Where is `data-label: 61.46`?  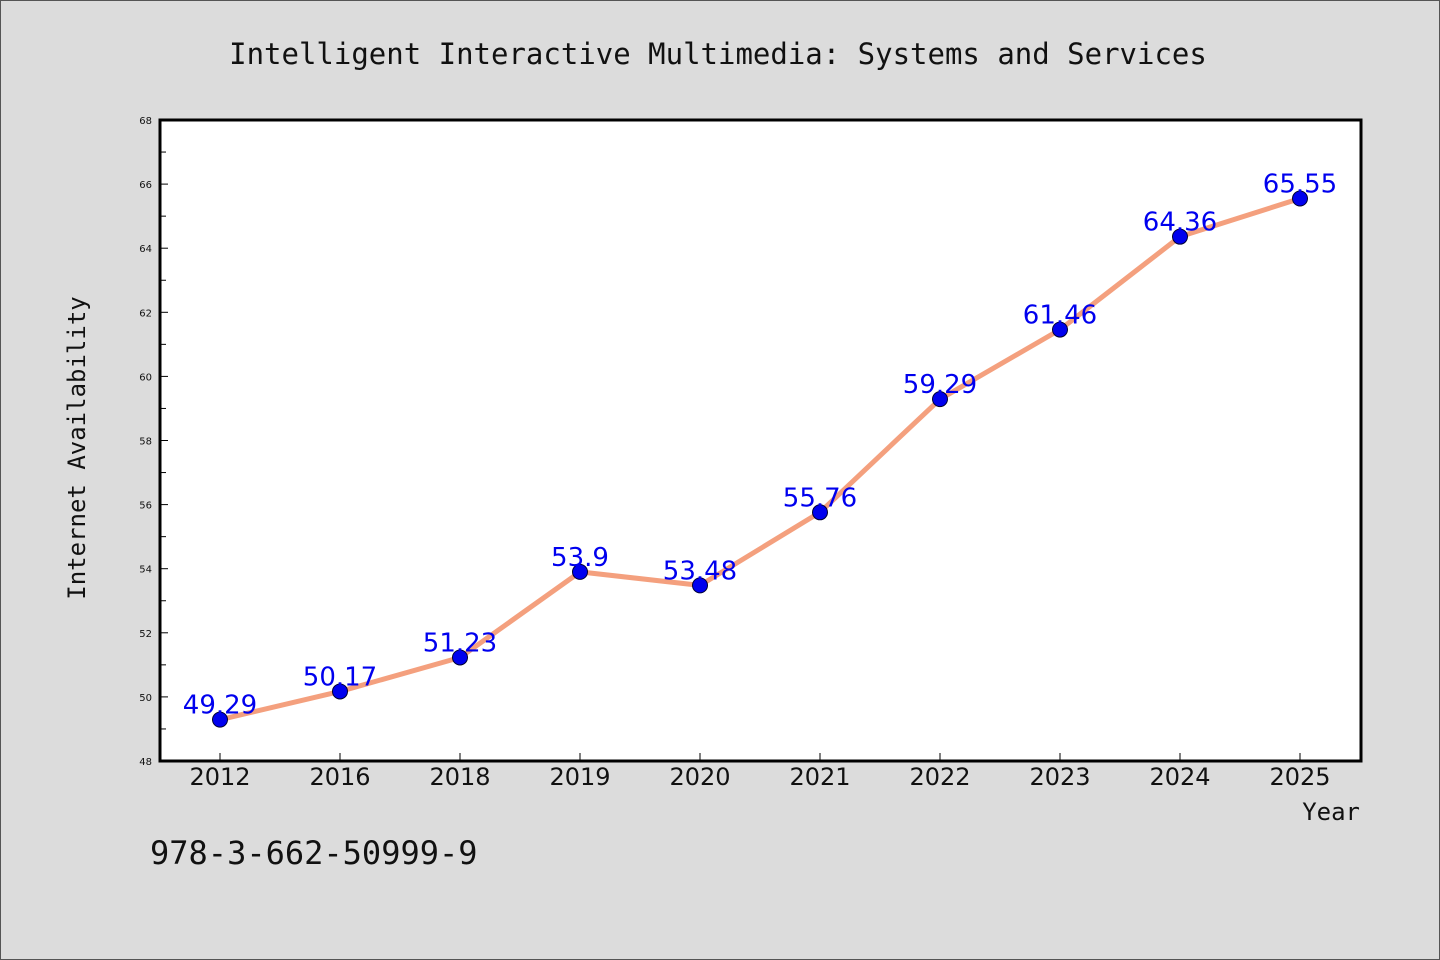 data-label: 61.46 is located at coordinates (1060, 316).